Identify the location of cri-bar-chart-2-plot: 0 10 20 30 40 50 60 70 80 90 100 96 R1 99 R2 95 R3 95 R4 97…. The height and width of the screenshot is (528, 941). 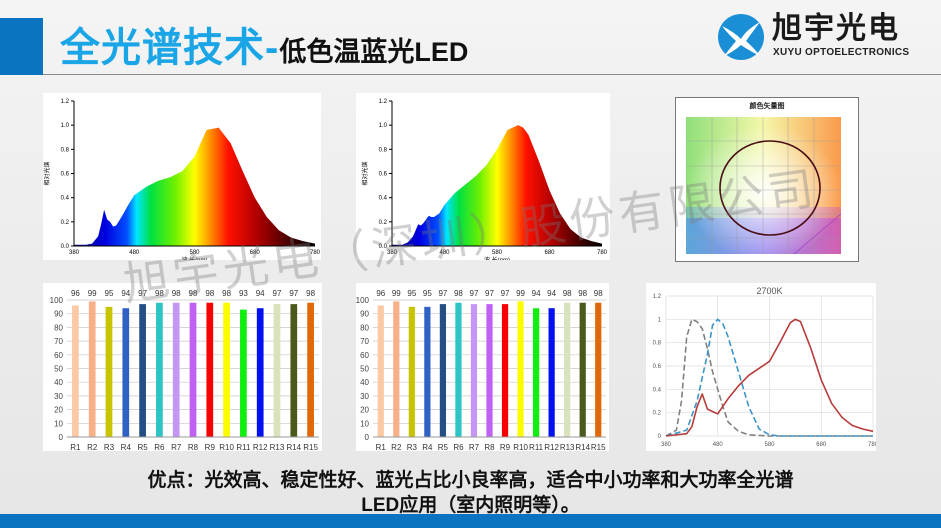
(481, 370).